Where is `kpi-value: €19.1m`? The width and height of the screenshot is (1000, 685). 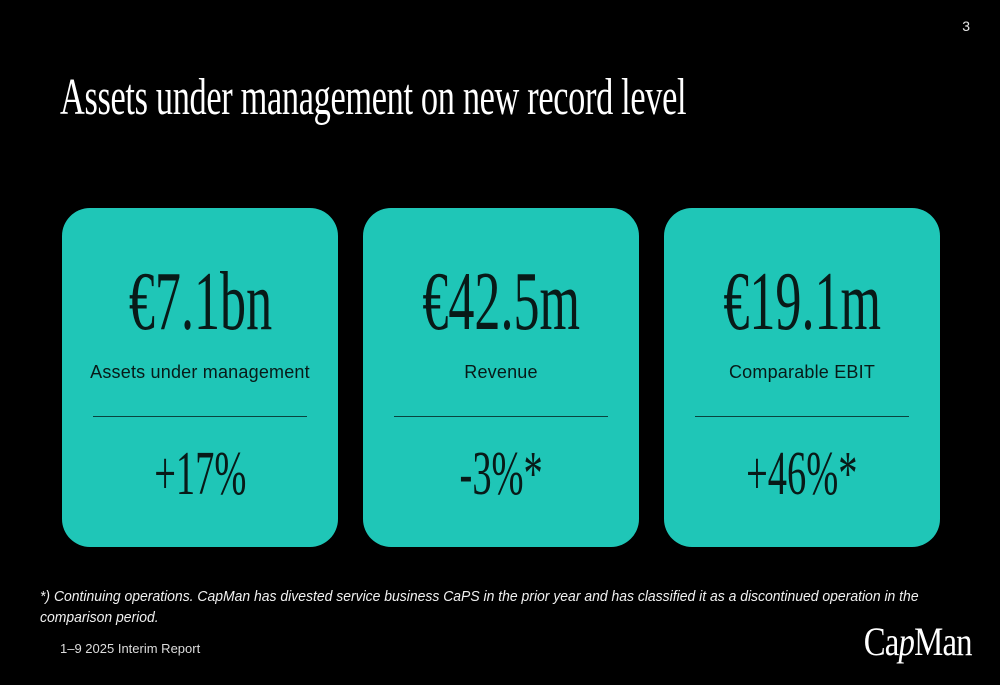 kpi-value: €19.1m is located at coordinates (802, 301).